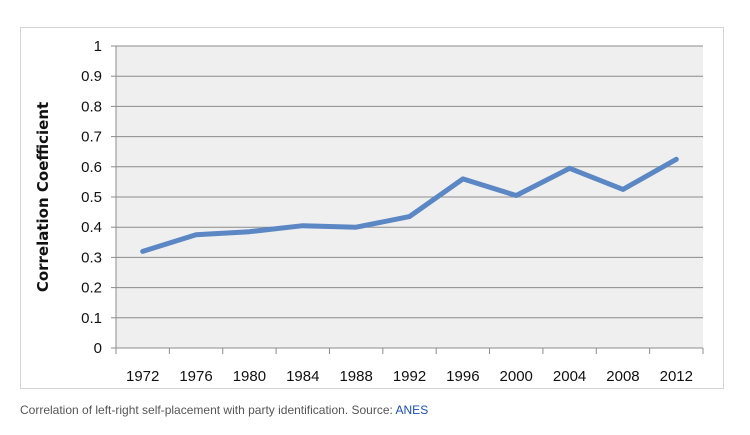 This screenshot has height=435, width=750. What do you see at coordinates (98, 46) in the screenshot?
I see `y-tick-label: 1` at bounding box center [98, 46].